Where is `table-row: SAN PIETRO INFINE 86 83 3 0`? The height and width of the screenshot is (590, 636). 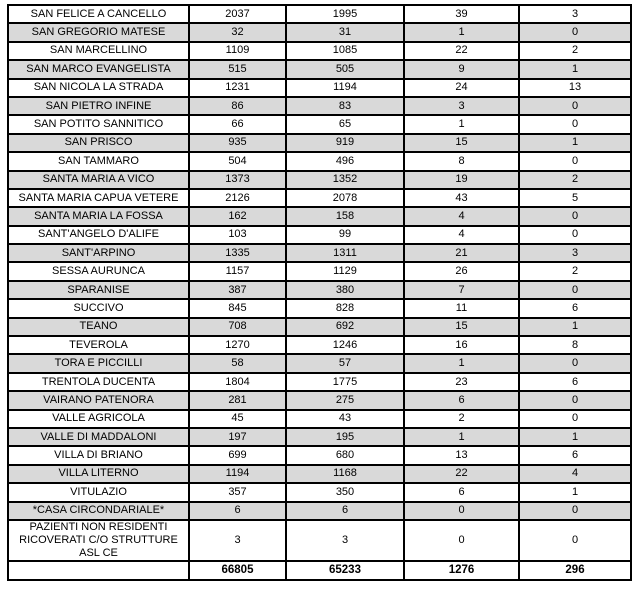
table-row: SAN PIETRO INFINE 86 83 3 0 is located at coordinates (319, 106).